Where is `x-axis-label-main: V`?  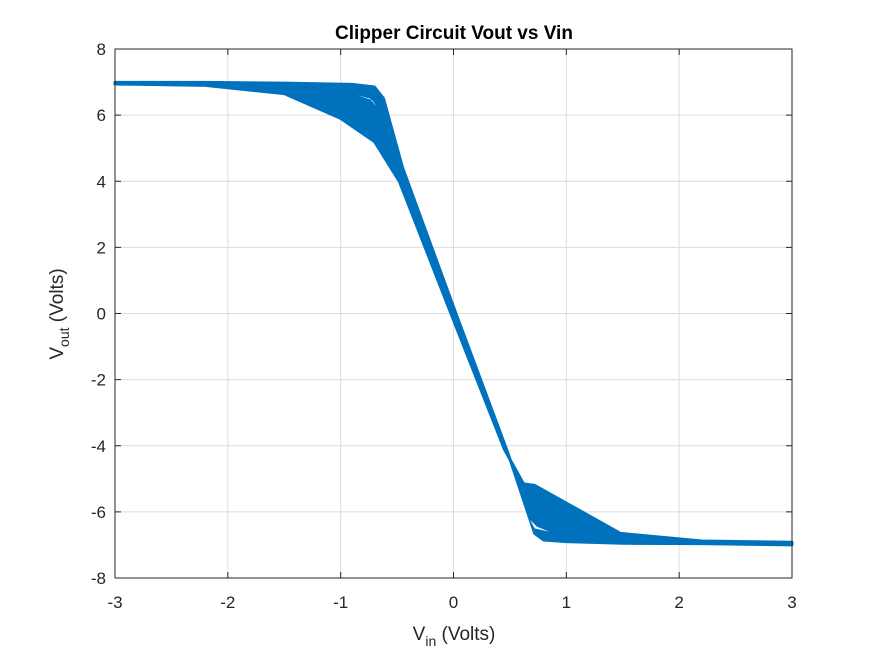
x-axis-label-main: V is located at coordinates (419, 634).